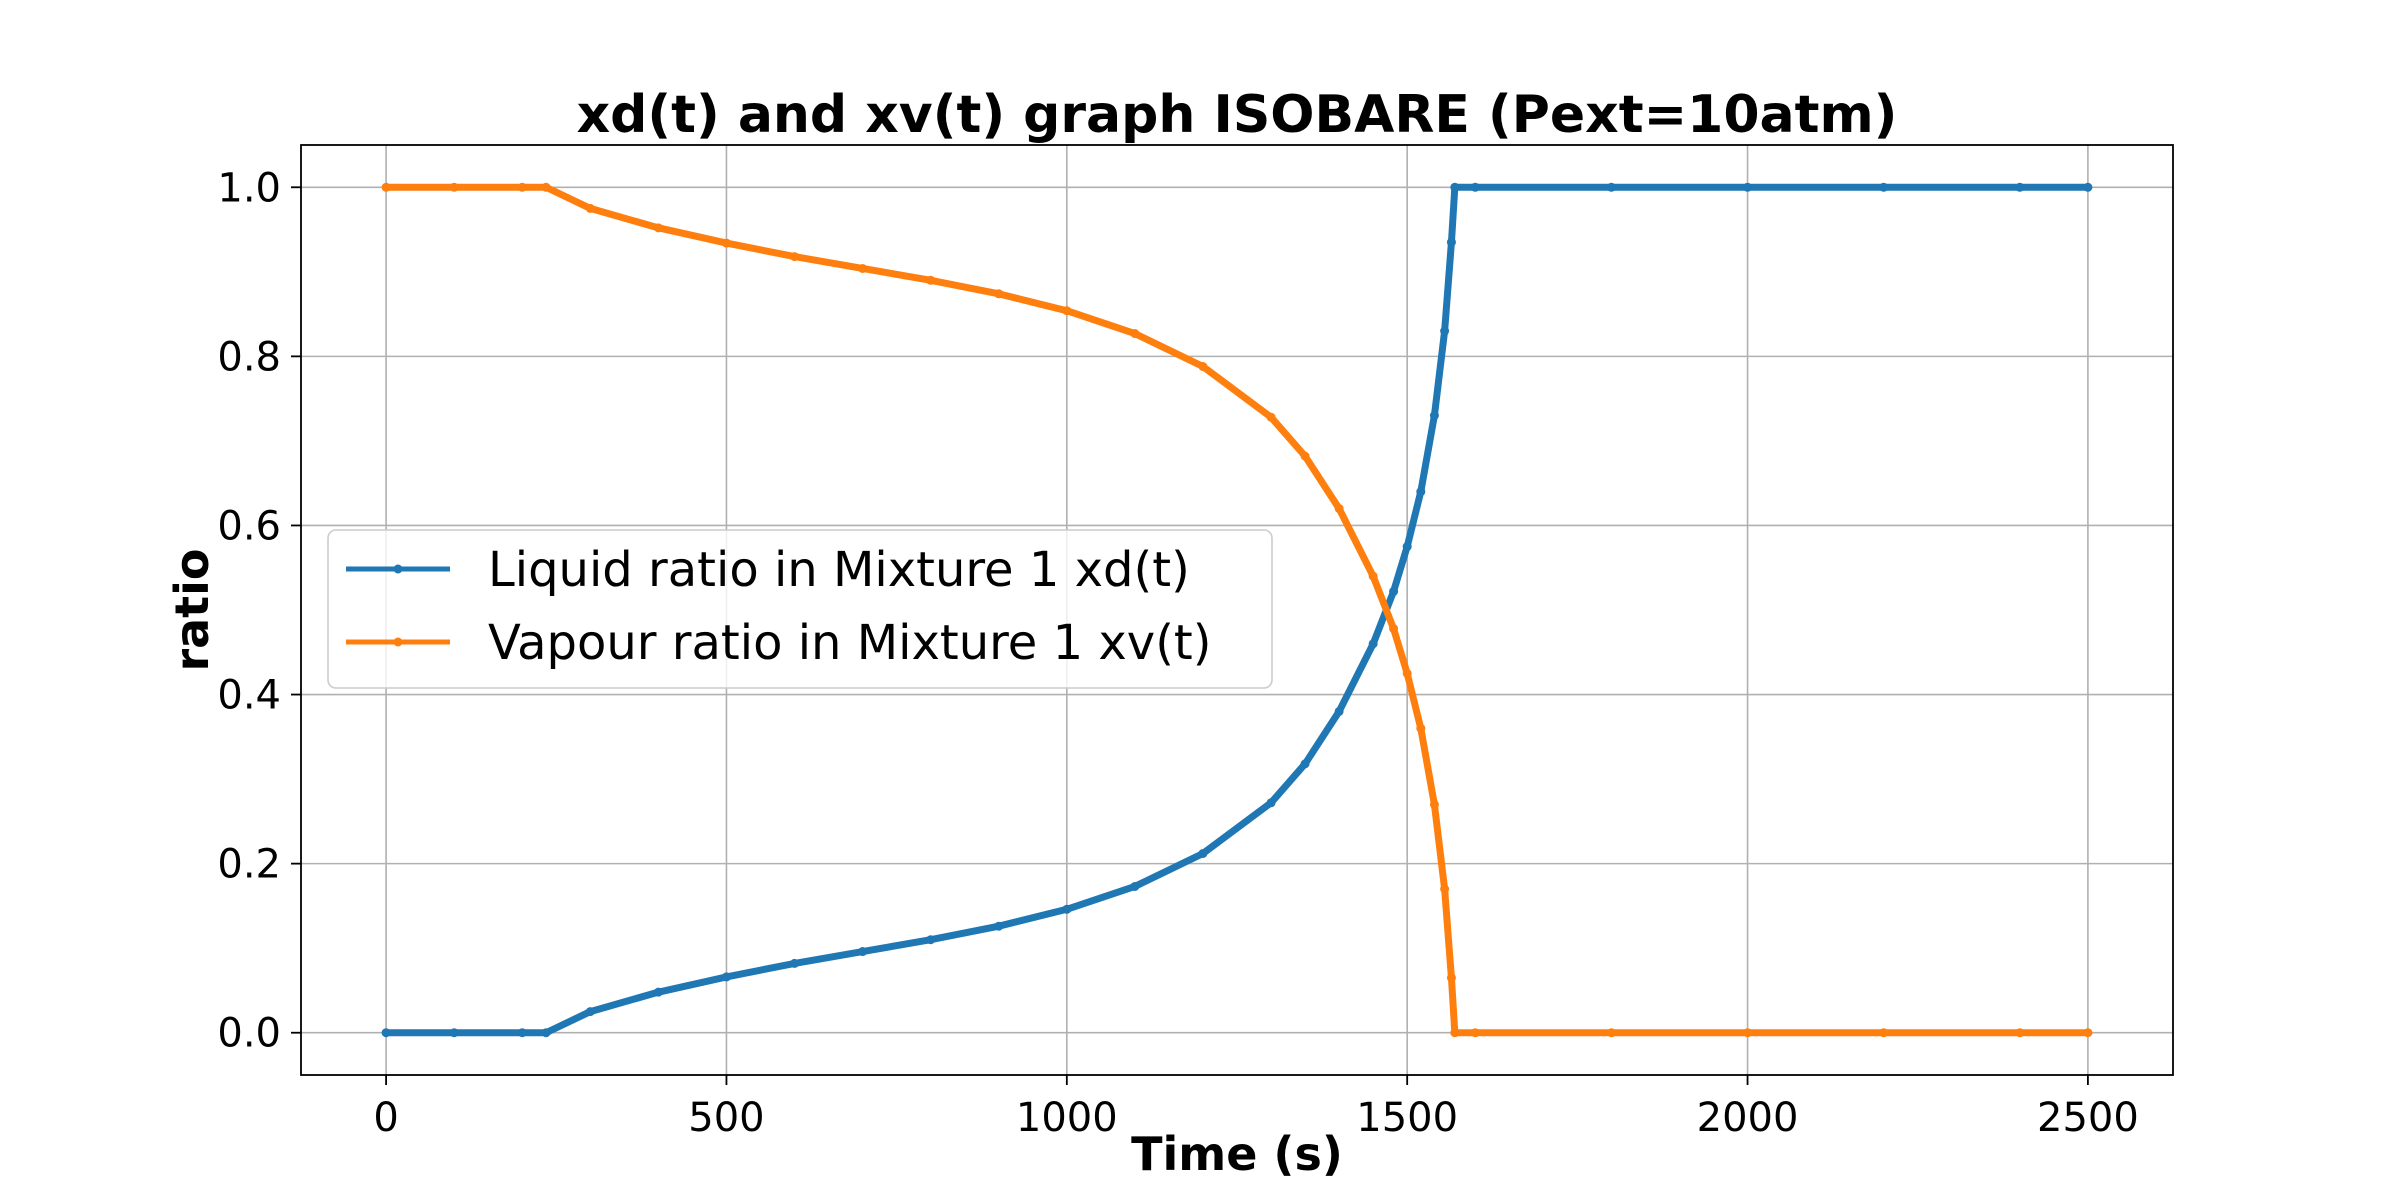 This screenshot has width=2400, height=1200. Describe the element at coordinates (249, 1034) in the screenshot. I see `y-tick-label: 0.0` at that location.